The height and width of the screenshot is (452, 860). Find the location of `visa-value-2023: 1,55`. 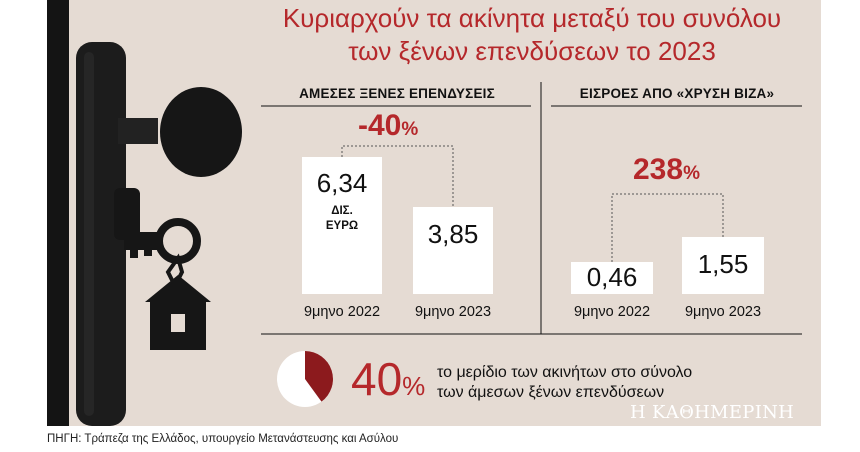

visa-value-2023: 1,55 is located at coordinates (723, 264).